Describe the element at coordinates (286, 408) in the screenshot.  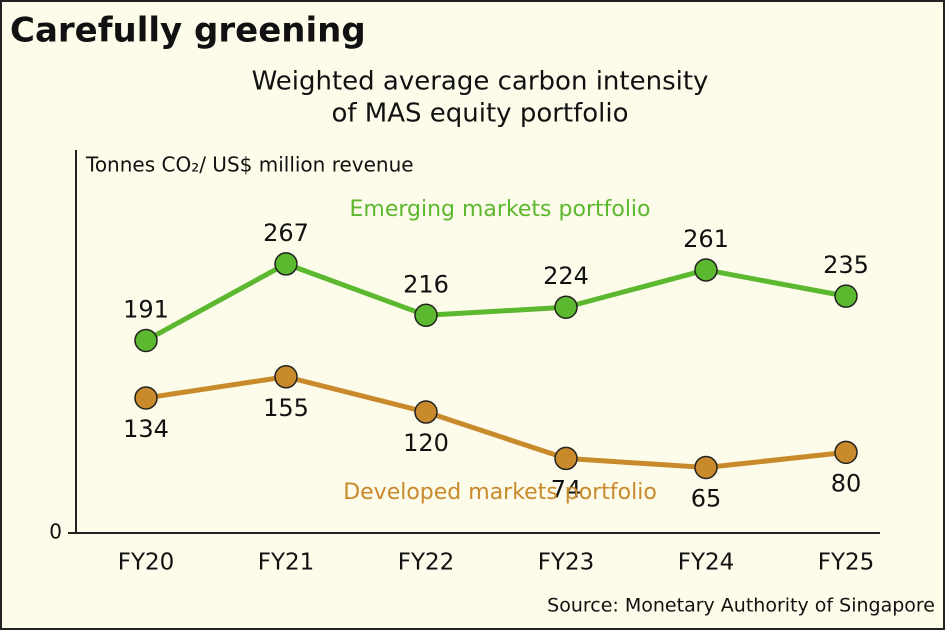
I see `data-label: 155` at that location.